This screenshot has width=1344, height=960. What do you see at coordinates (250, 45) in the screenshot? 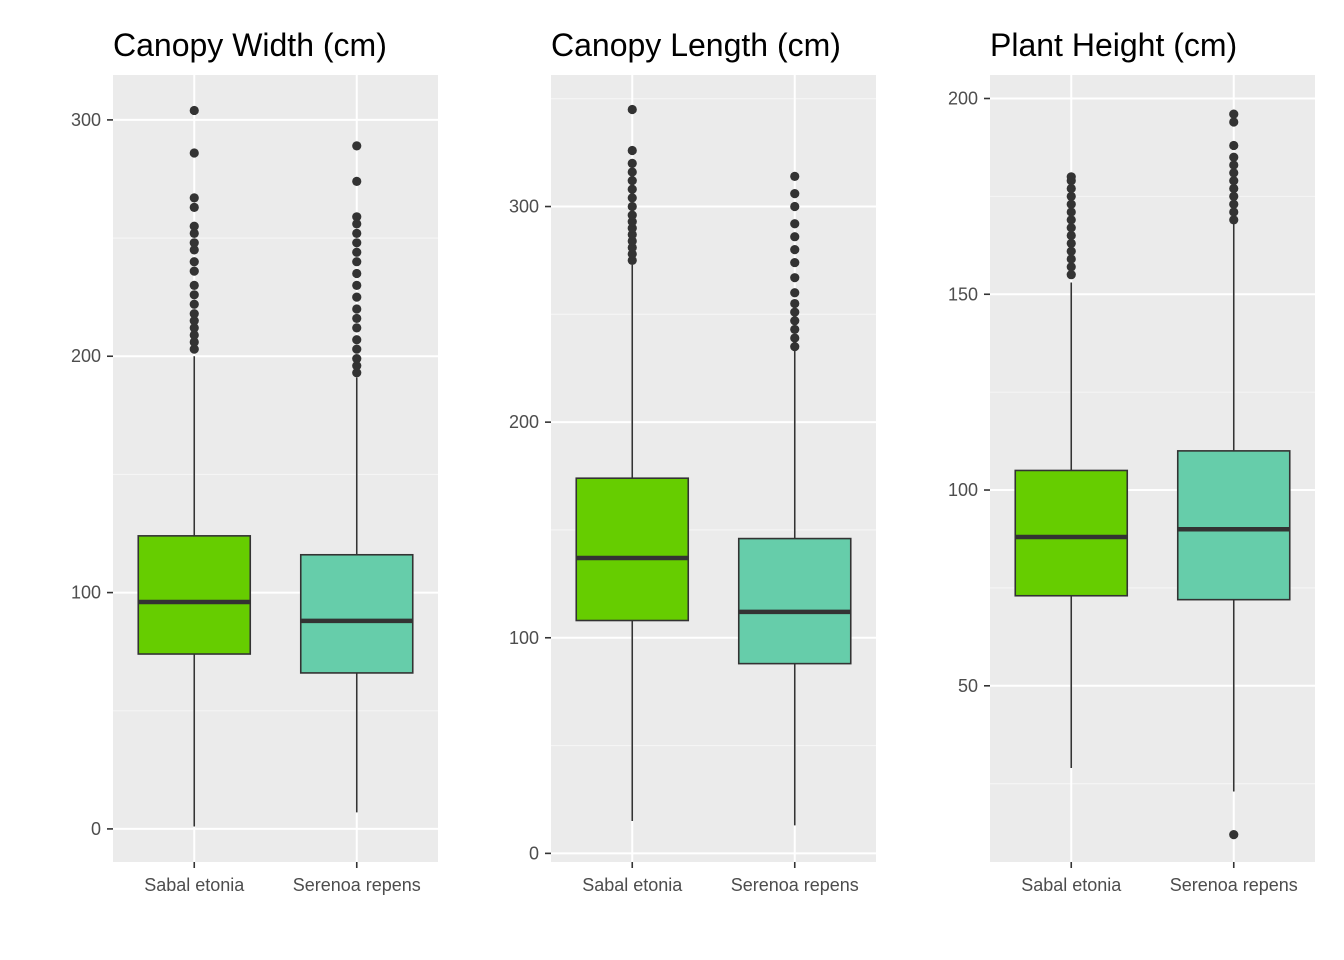
I see `panel-title: Canopy Width (cm)` at bounding box center [250, 45].